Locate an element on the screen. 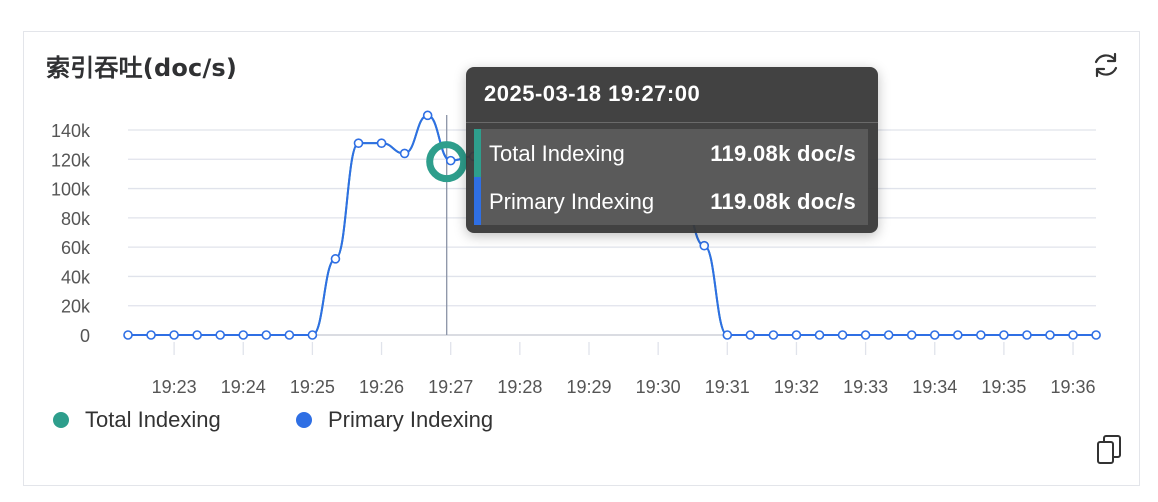 The width and height of the screenshot is (1158, 502). hover-point-total is located at coordinates (447, 162).